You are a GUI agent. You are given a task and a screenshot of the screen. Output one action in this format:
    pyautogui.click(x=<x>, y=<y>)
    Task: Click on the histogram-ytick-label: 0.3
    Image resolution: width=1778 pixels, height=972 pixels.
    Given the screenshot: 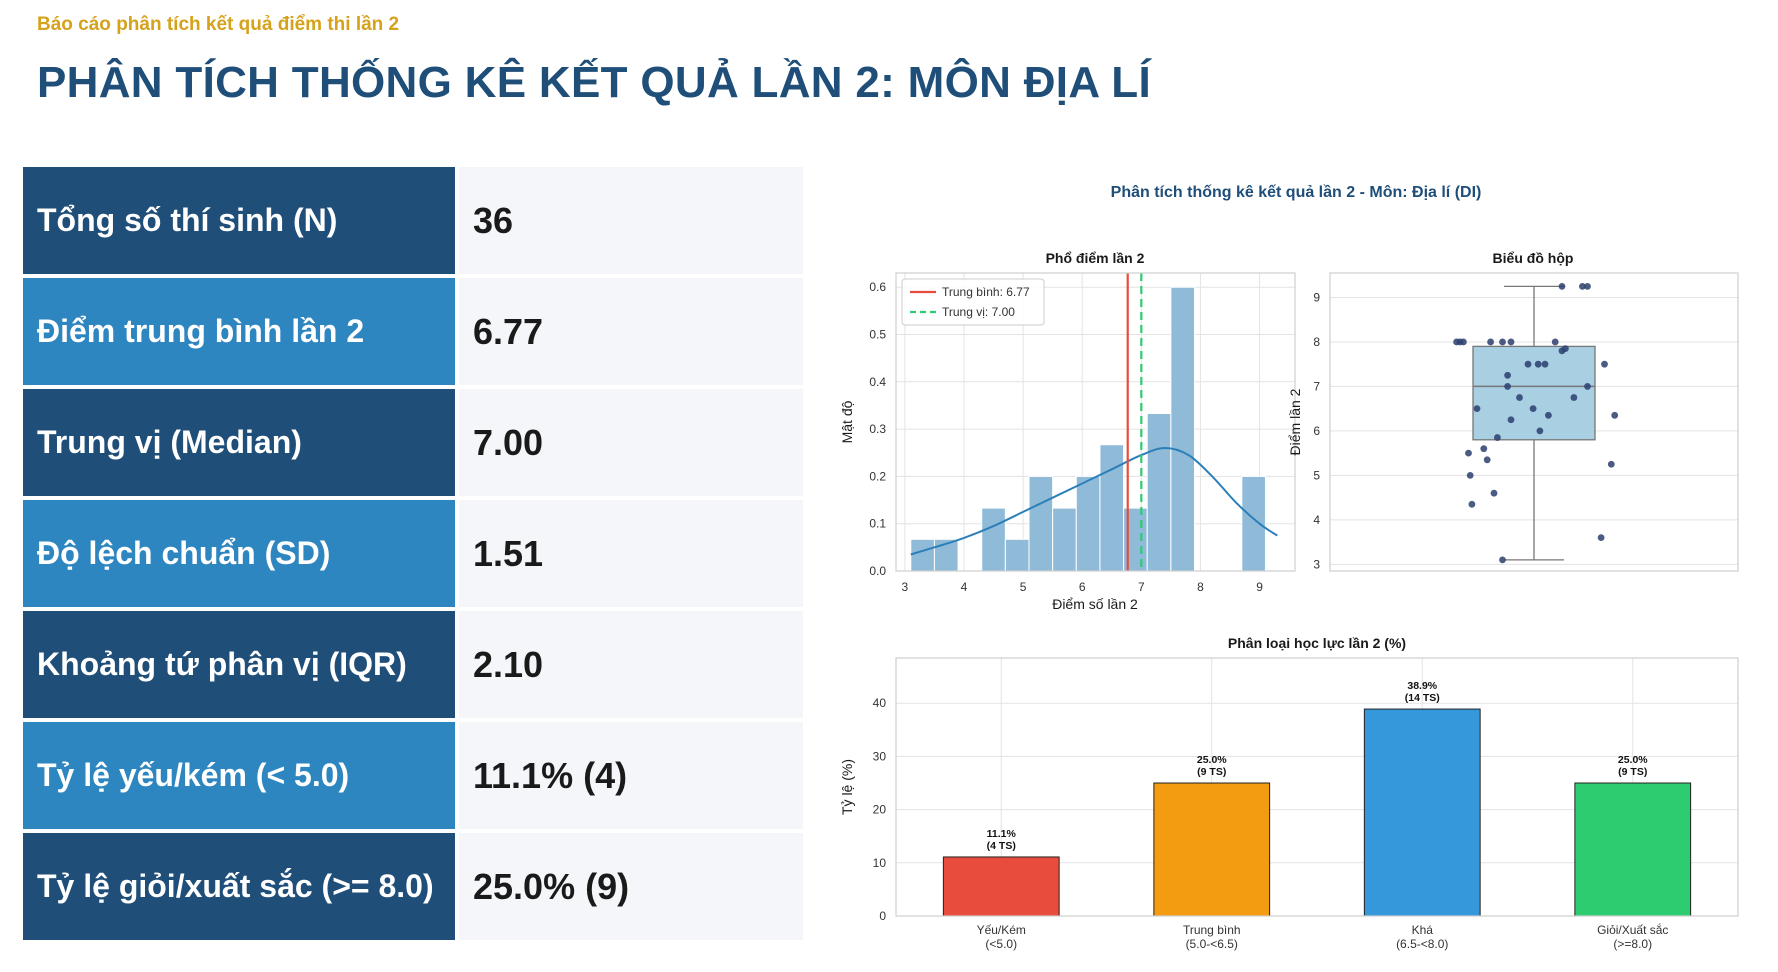 What is the action you would take?
    pyautogui.click(x=877, y=429)
    